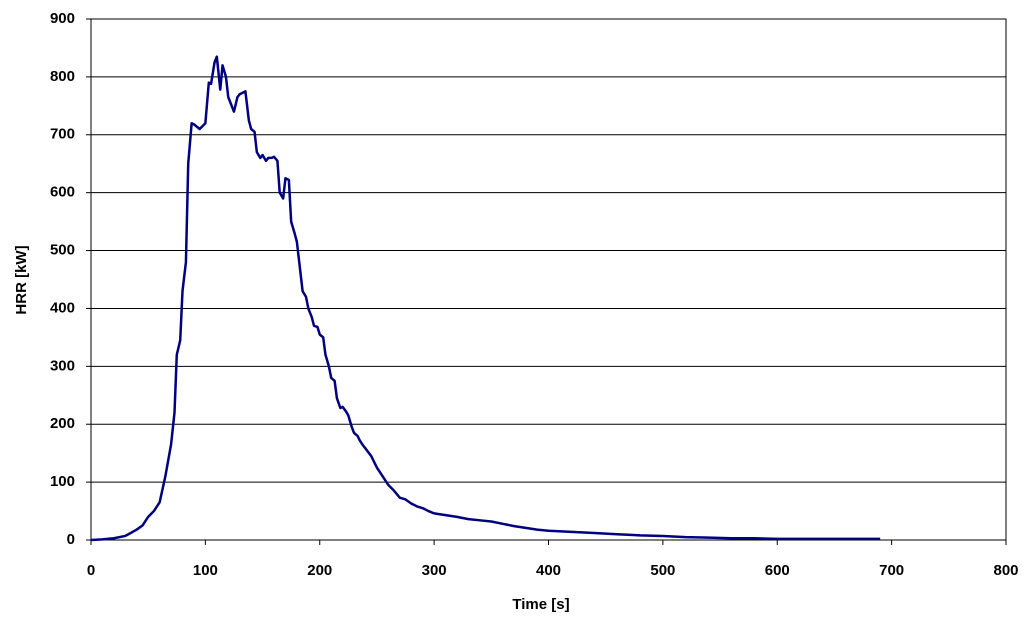 This screenshot has height=617, width=1026. What do you see at coordinates (319, 570) in the screenshot?
I see `x-tick-label: 200` at bounding box center [319, 570].